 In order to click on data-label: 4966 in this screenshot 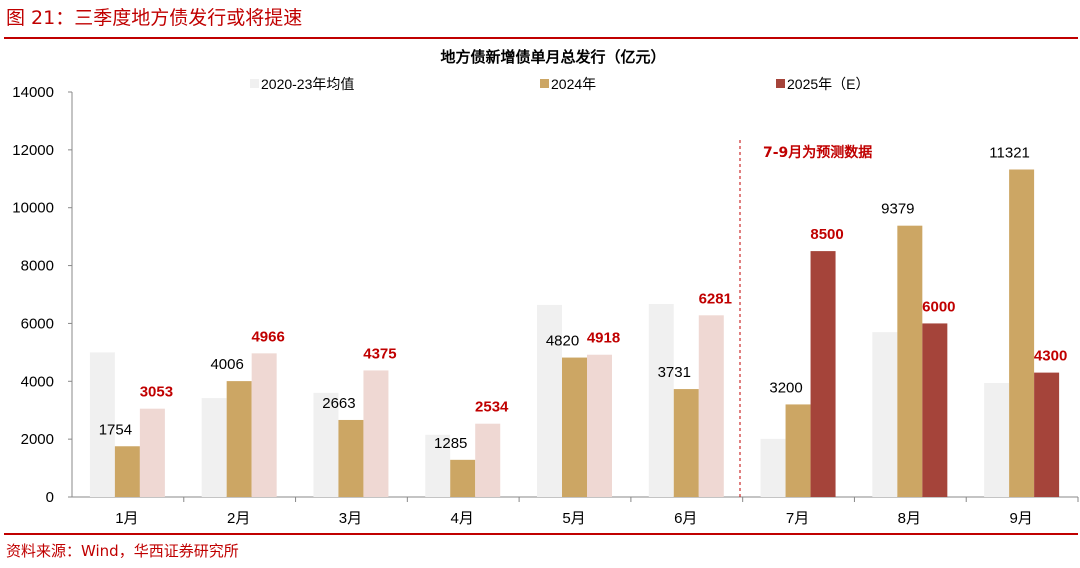, I will do `click(267, 336)`.